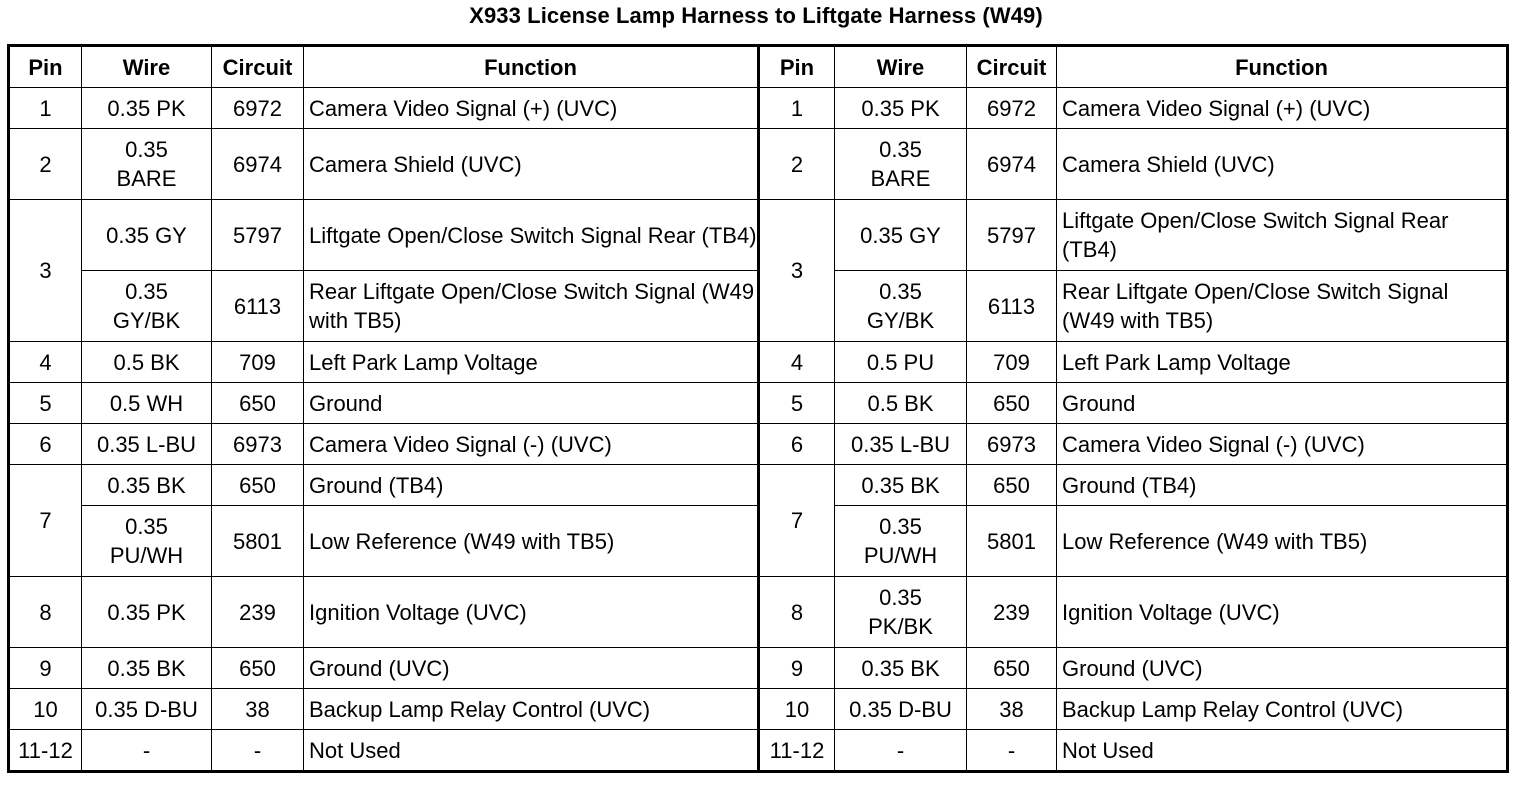 Image resolution: width=1520 pixels, height=794 pixels. I want to click on function-cell: Ground, so click(1282, 403).